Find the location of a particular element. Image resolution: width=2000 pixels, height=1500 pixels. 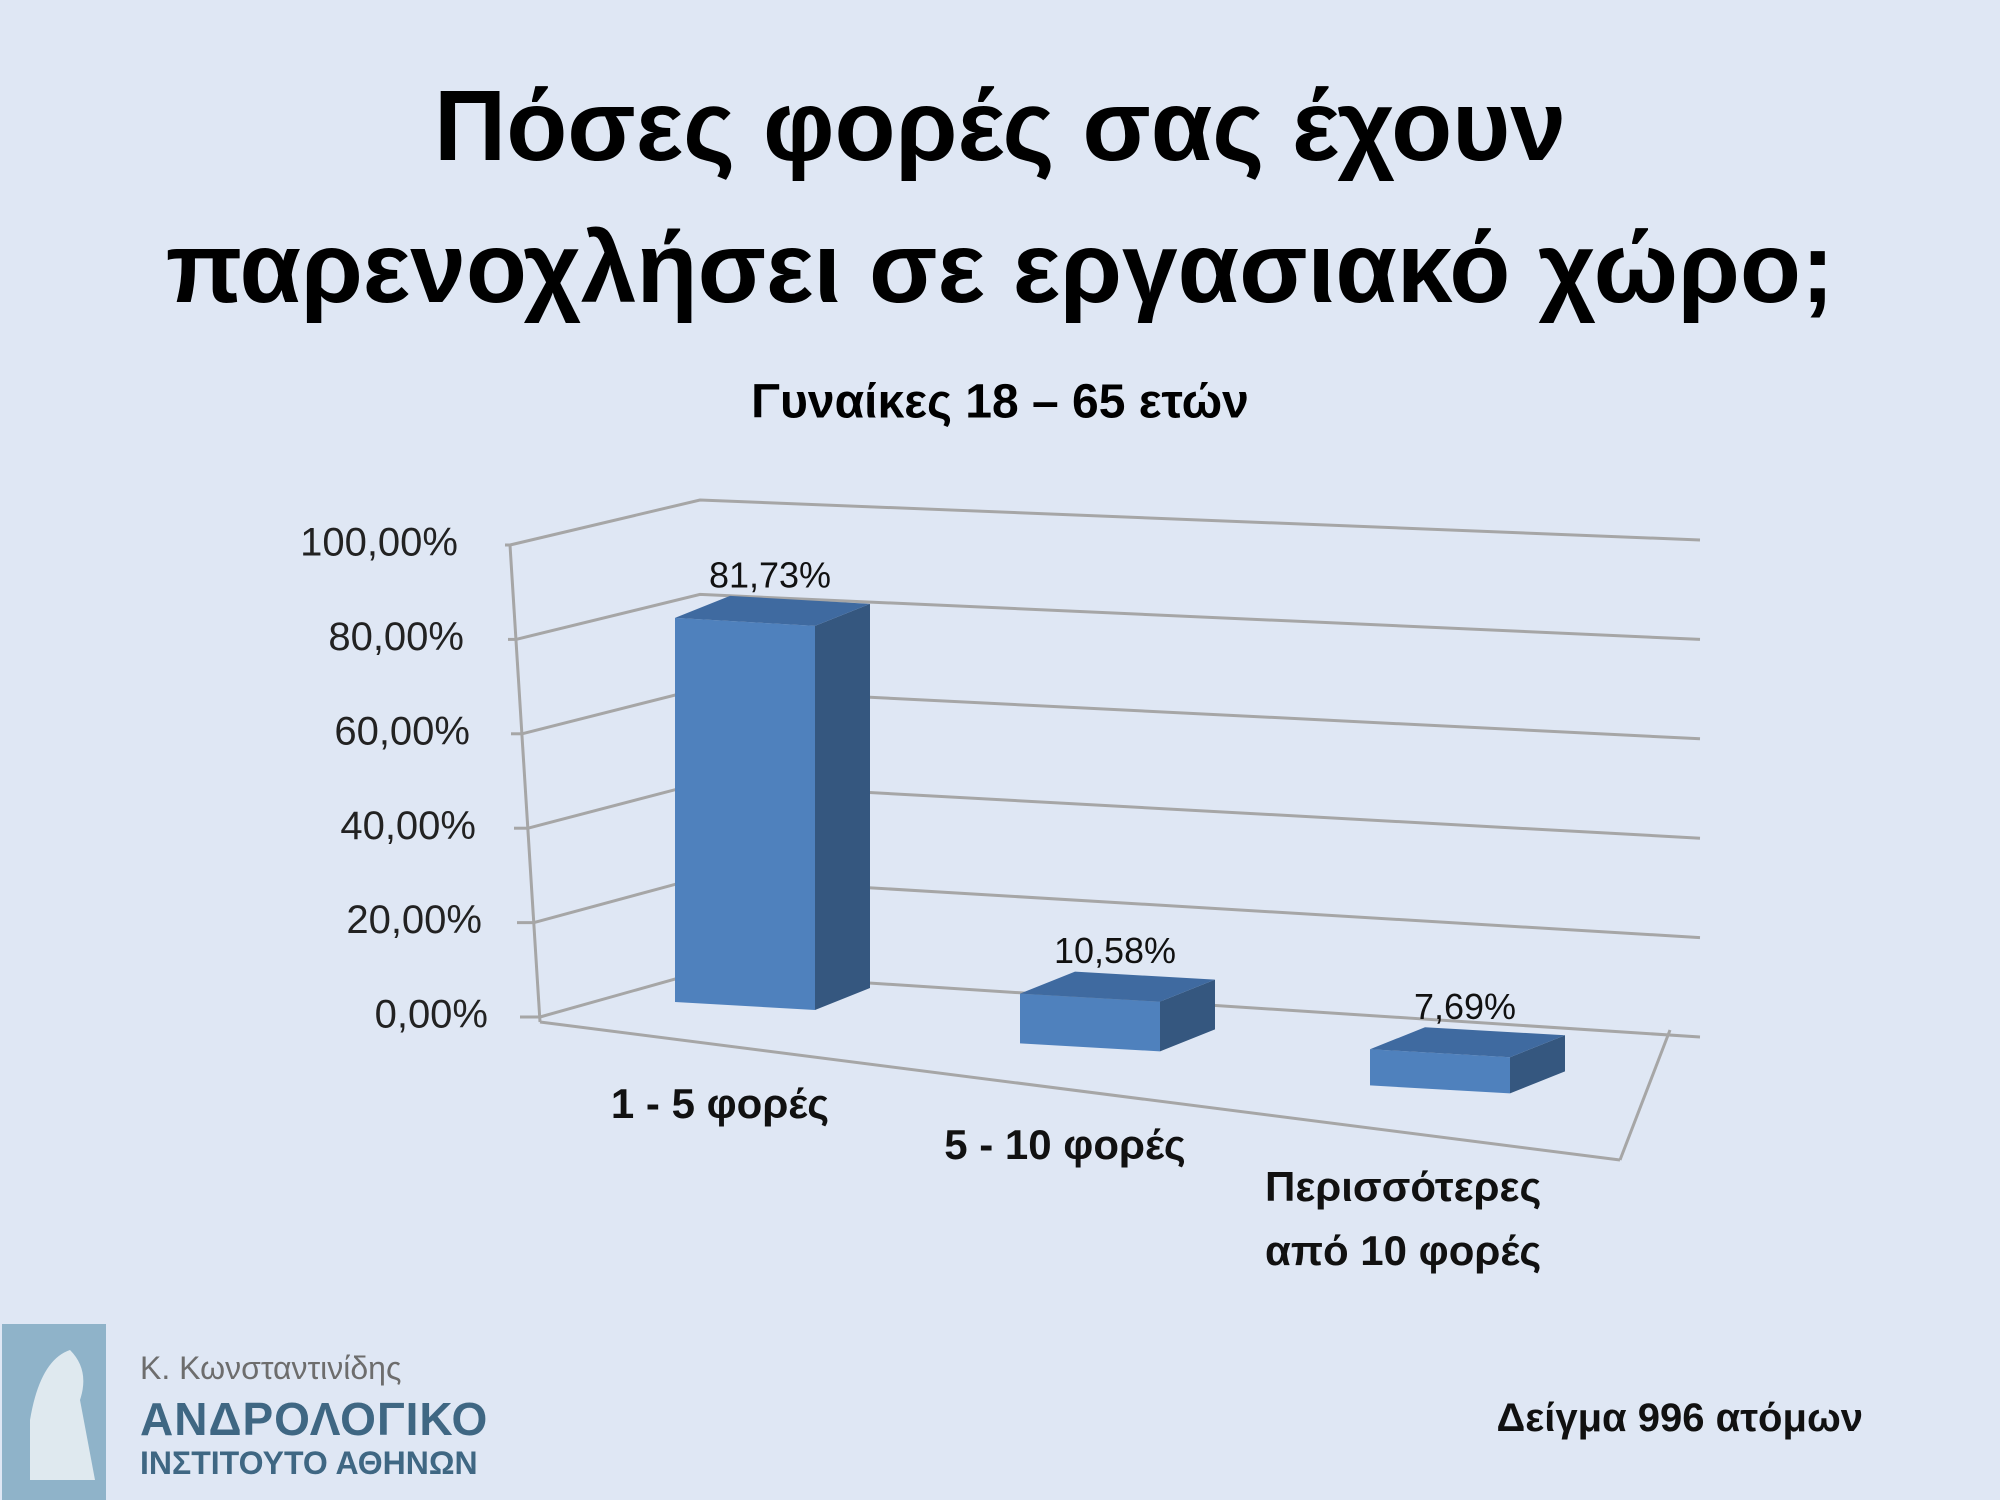

value-label: 7,69% is located at coordinates (1465, 1006).